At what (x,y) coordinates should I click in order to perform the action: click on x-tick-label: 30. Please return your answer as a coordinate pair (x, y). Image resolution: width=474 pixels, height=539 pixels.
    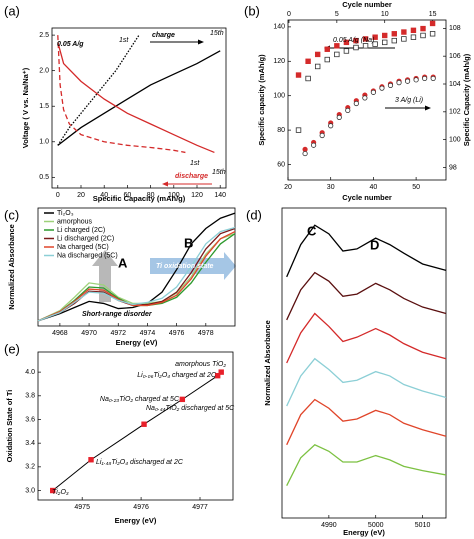
    Looking at the image, I should click on (331, 187).